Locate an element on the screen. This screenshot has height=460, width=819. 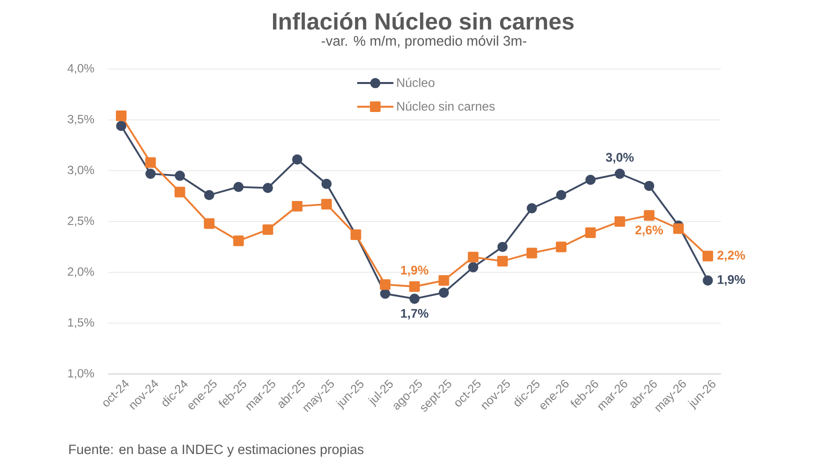
y-tick-label: 2,5% is located at coordinates (81, 221).